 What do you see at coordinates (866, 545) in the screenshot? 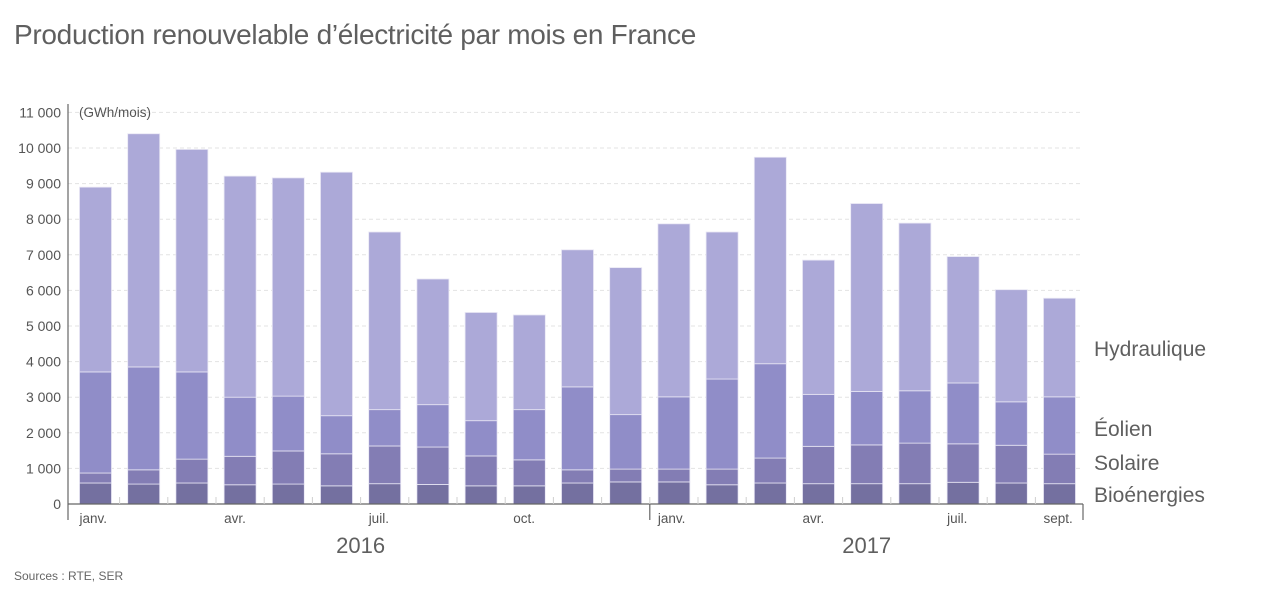
I see `year-label: 2017` at bounding box center [866, 545].